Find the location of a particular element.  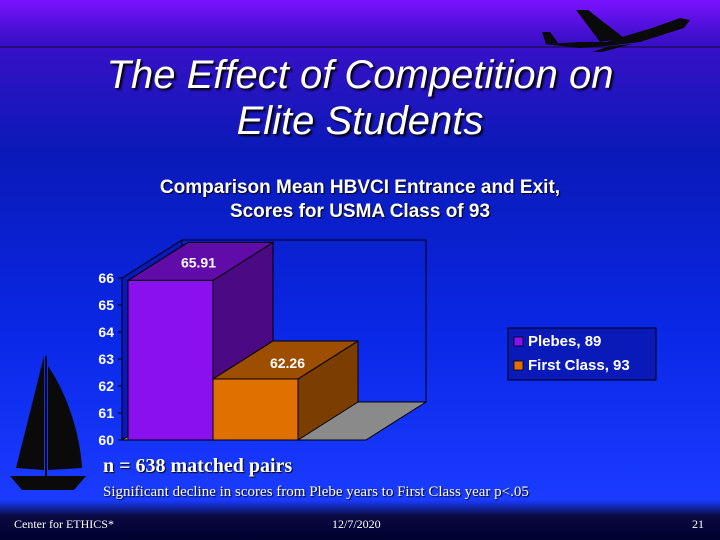

title-rule is located at coordinates (360, 47).